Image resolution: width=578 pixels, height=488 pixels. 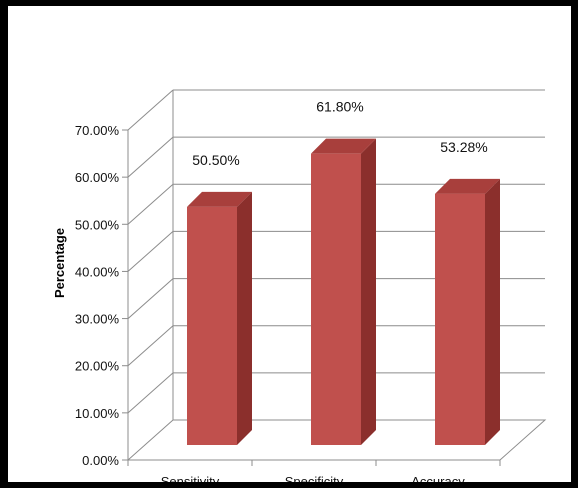 I want to click on bar-sensitivity, so click(x=219, y=318).